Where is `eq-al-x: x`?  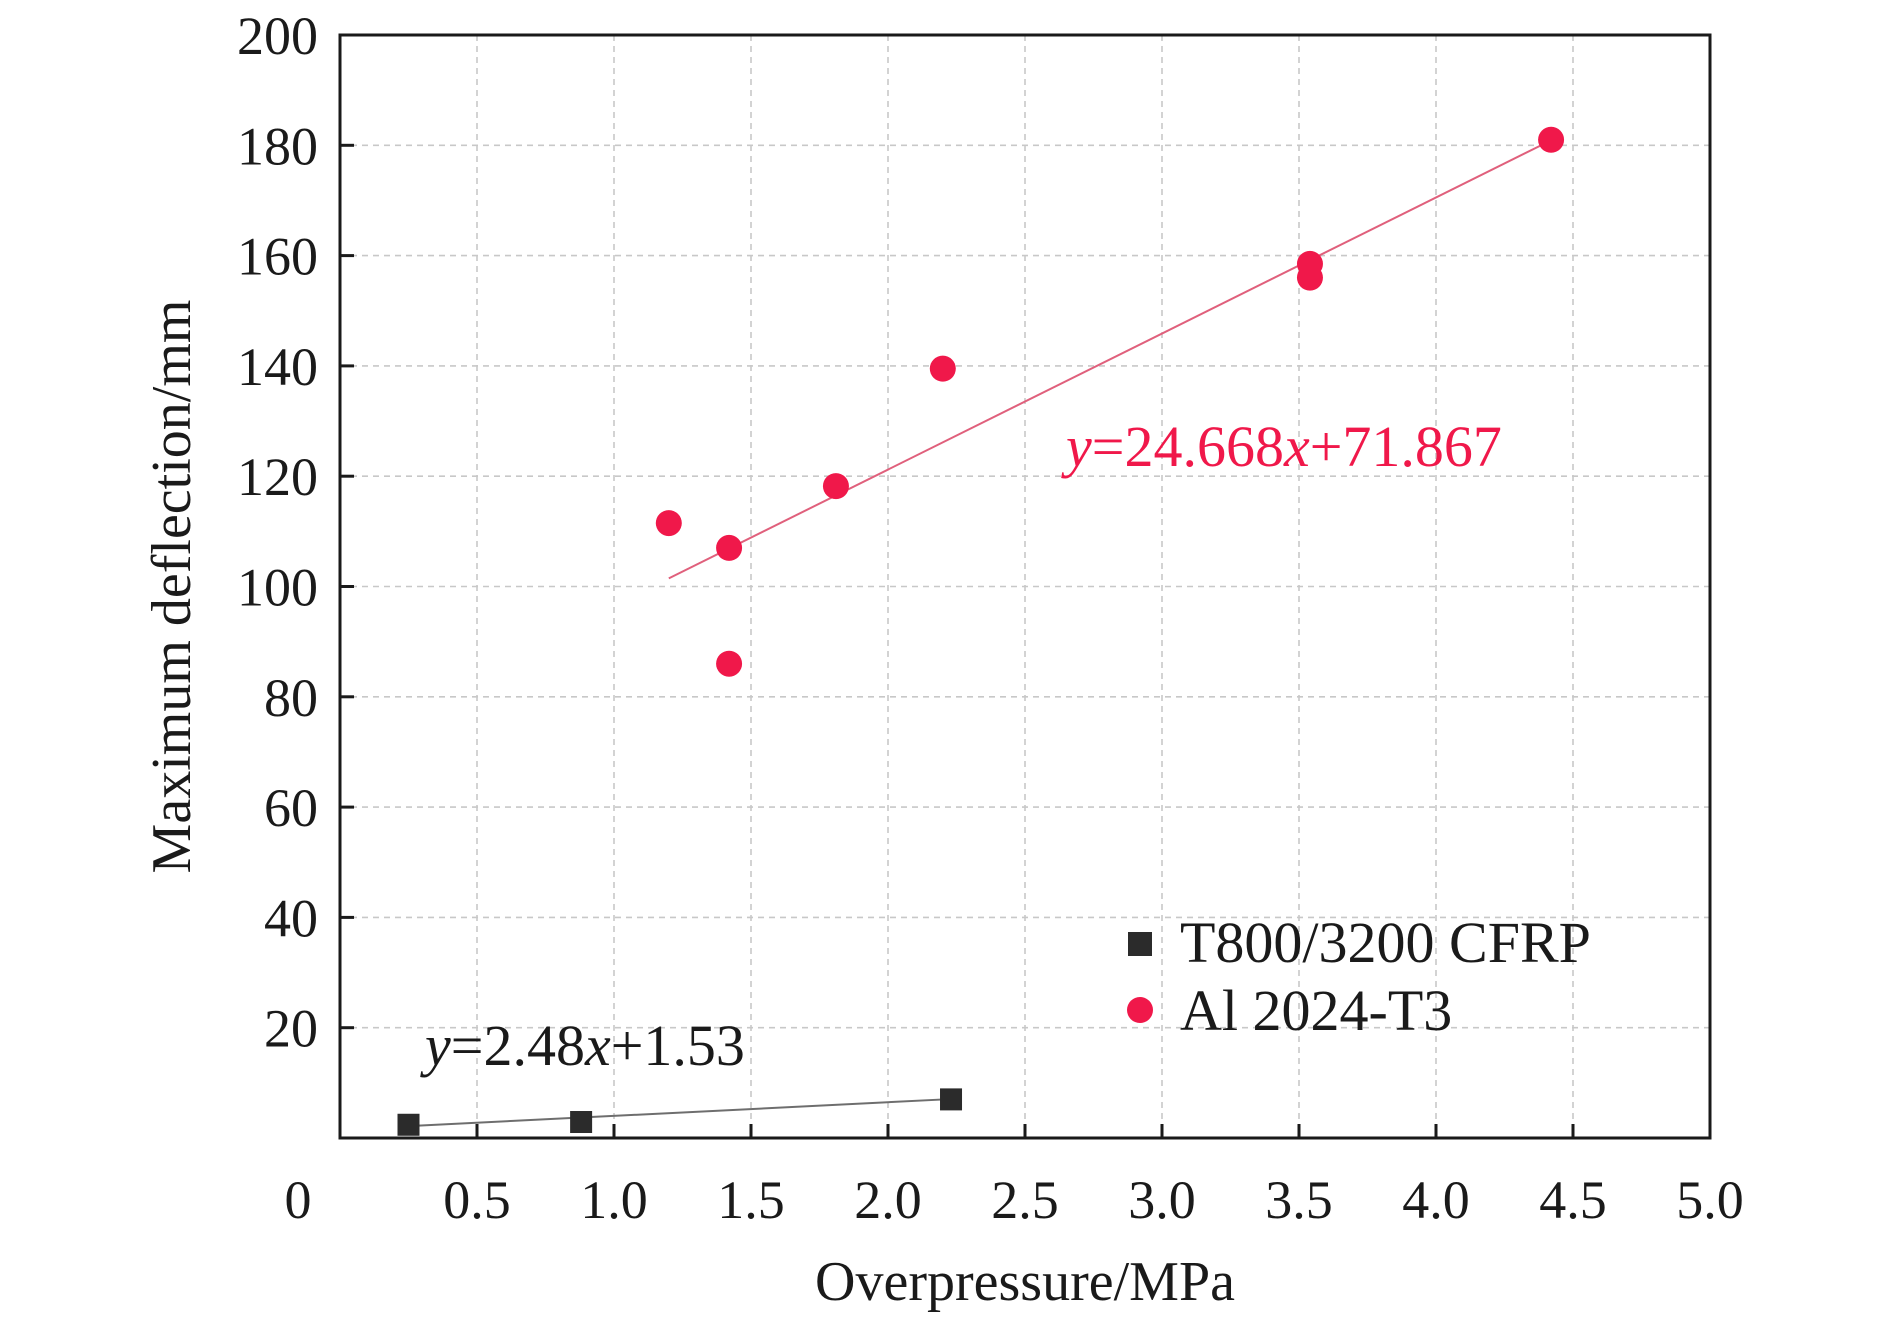
eq-al-x: x is located at coordinates (1296, 446).